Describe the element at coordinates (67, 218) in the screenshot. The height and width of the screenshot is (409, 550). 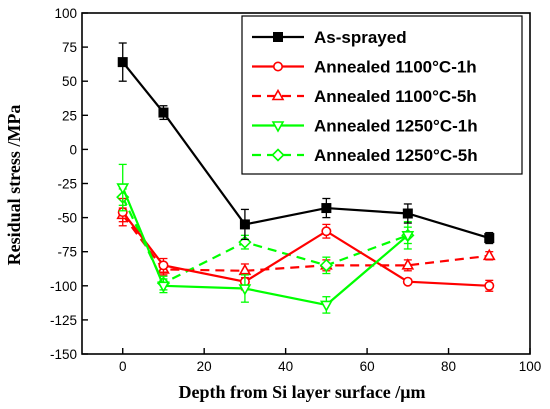
I see `y-tick-label: -50` at that location.